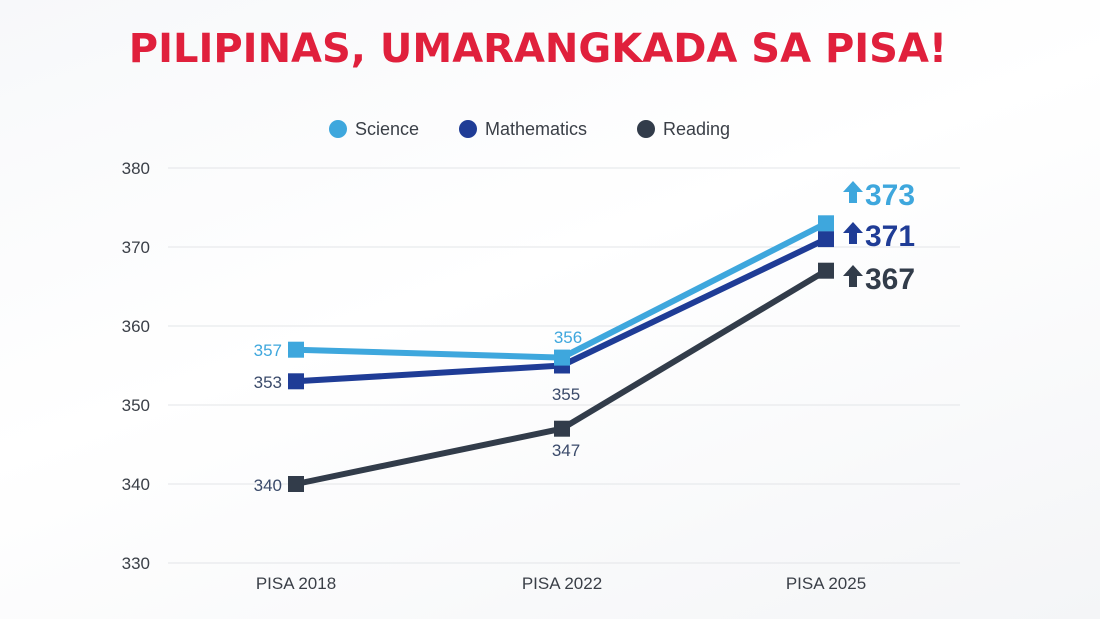  Describe the element at coordinates (646, 129) in the screenshot. I see `legend-swatch-reading` at that location.